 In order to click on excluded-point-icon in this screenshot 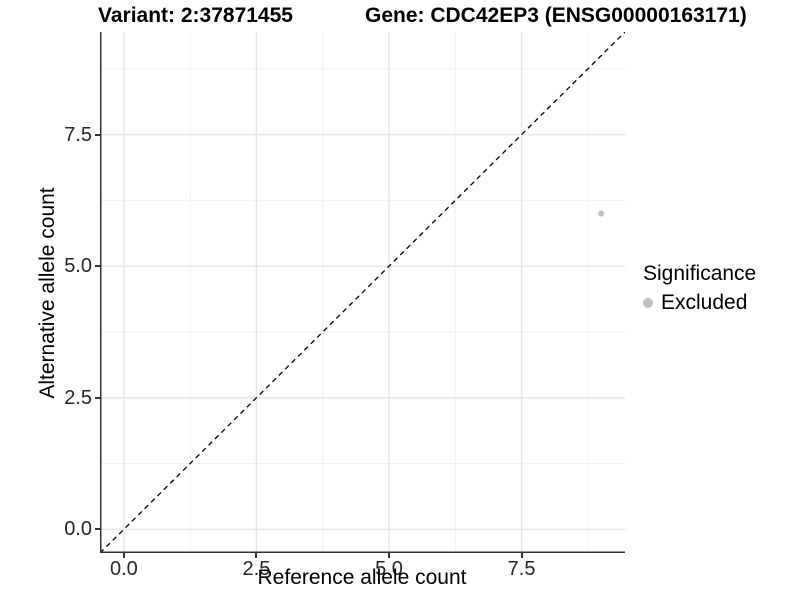, I will do `click(648, 303)`.